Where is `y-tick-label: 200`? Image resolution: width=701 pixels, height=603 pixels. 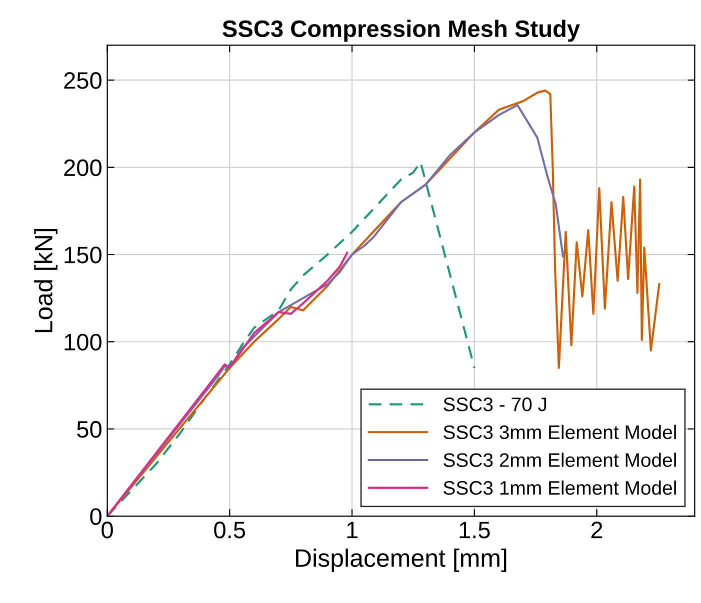 y-tick-label: 200 is located at coordinates (83, 167).